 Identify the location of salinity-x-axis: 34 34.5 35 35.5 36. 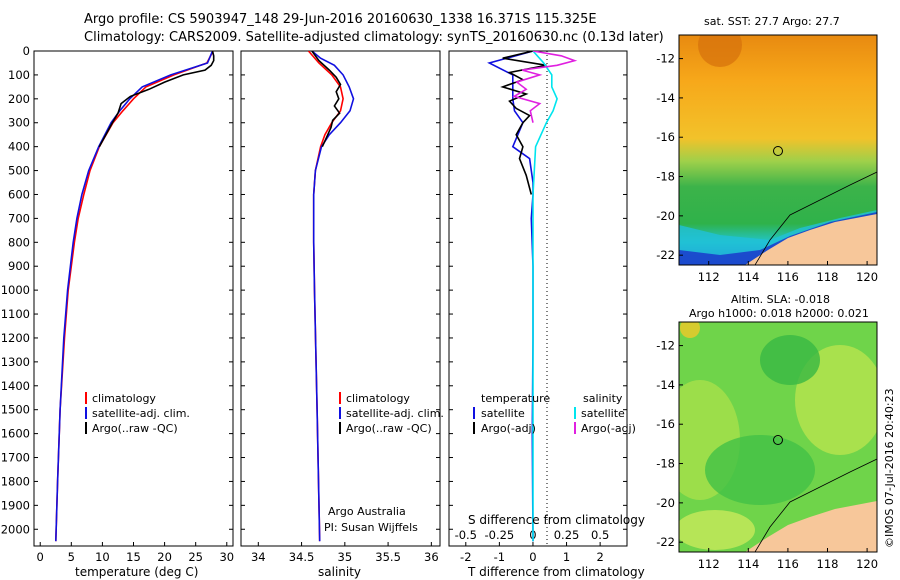
(345, 553).